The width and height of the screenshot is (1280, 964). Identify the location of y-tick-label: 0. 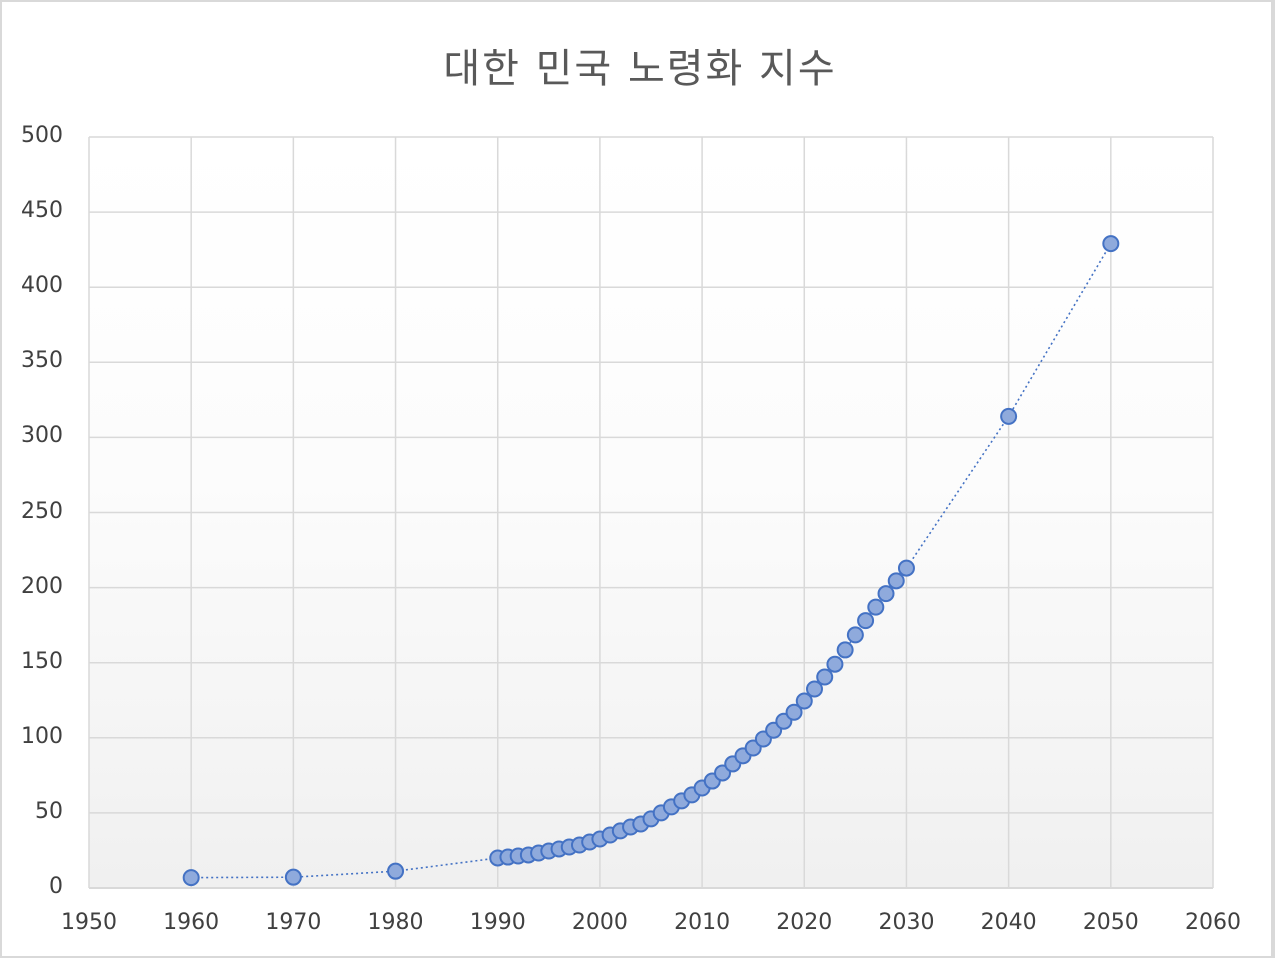
(56, 886).